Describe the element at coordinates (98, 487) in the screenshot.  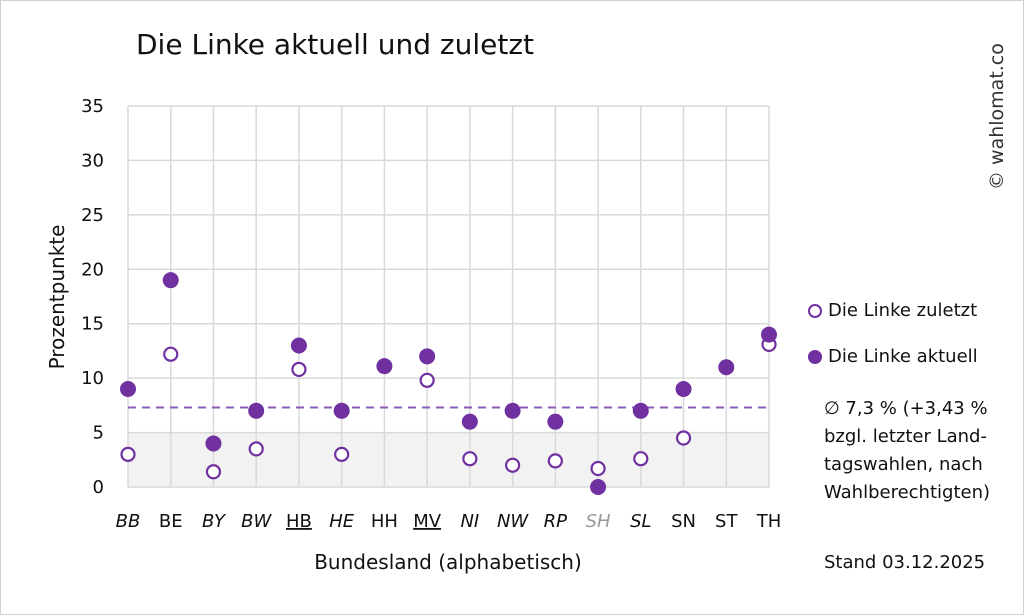
I see `y-tick-label: 0` at that location.